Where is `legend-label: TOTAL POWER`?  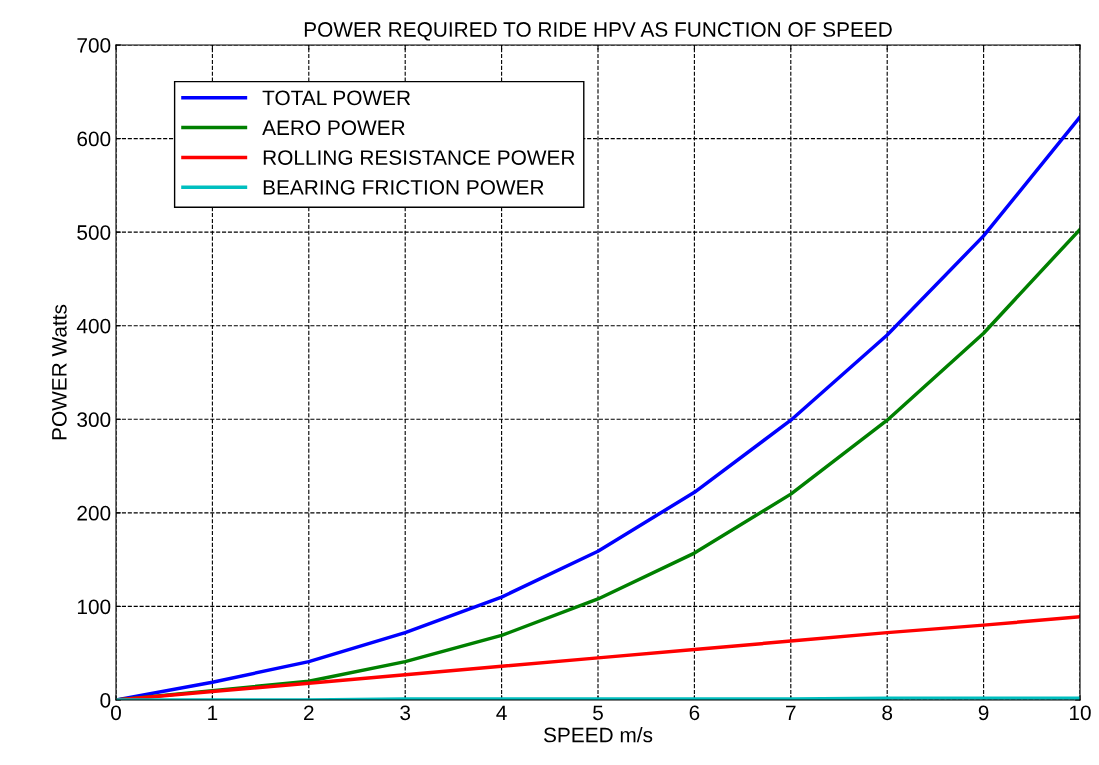 legend-label: TOTAL POWER is located at coordinates (336, 98).